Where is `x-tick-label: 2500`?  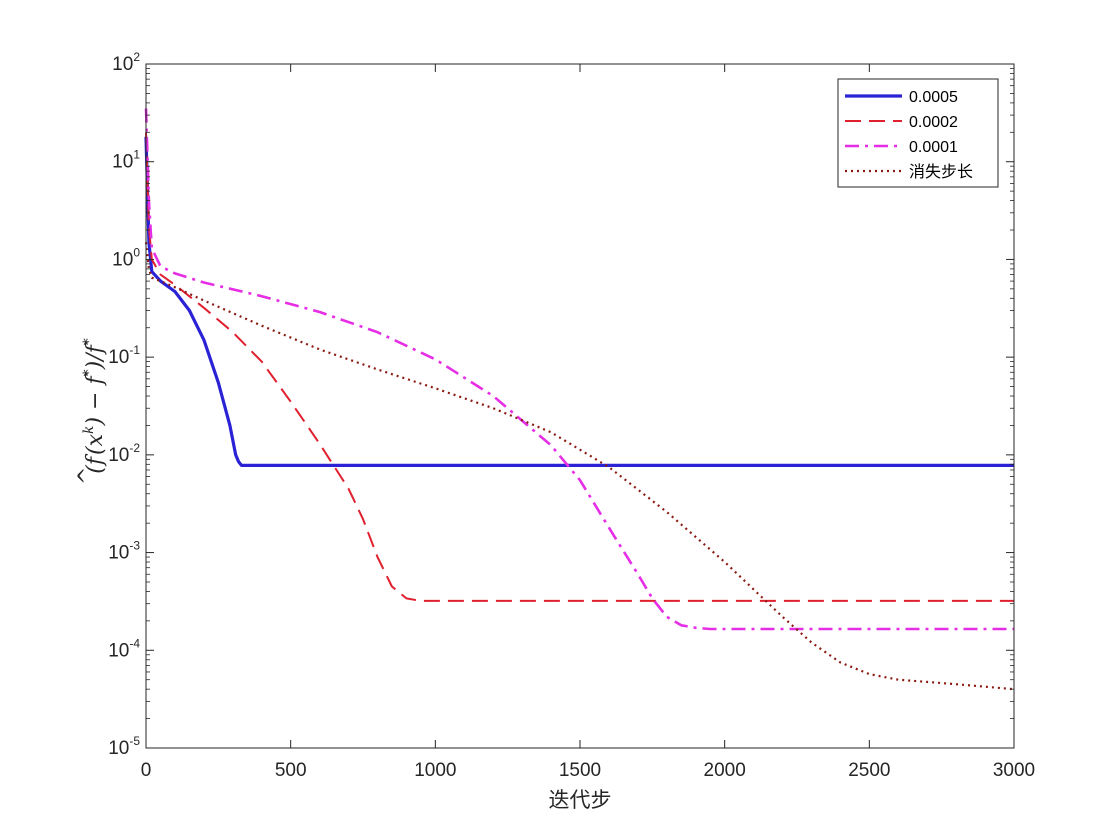 x-tick-label: 2500 is located at coordinates (869, 770).